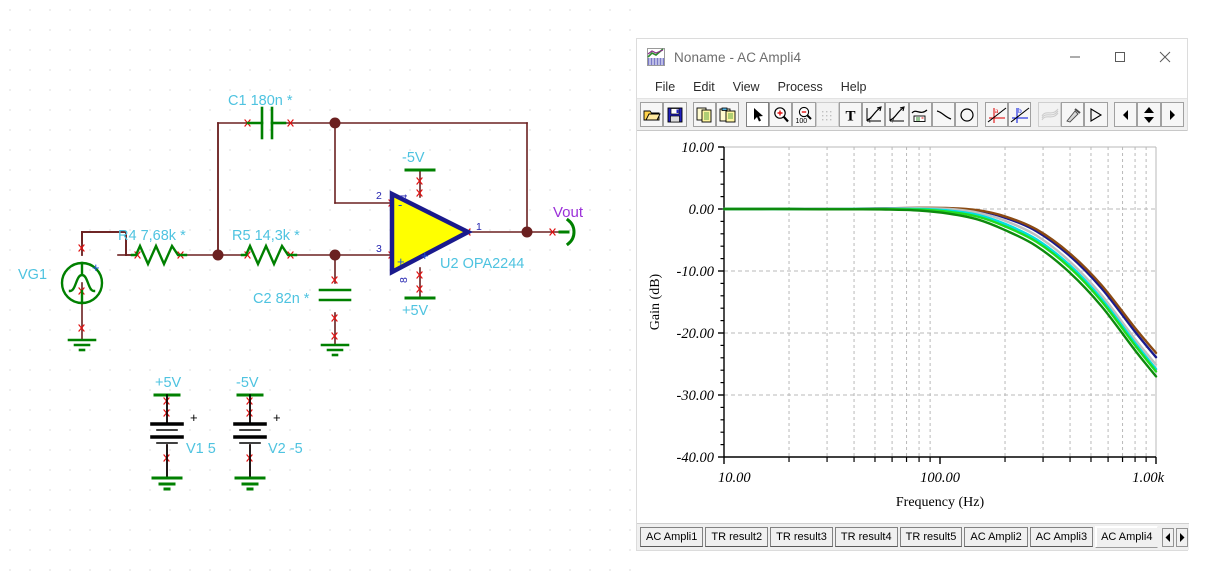  Describe the element at coordinates (260, 101) in the screenshot. I see `label-c1: C1 180n *` at that location.